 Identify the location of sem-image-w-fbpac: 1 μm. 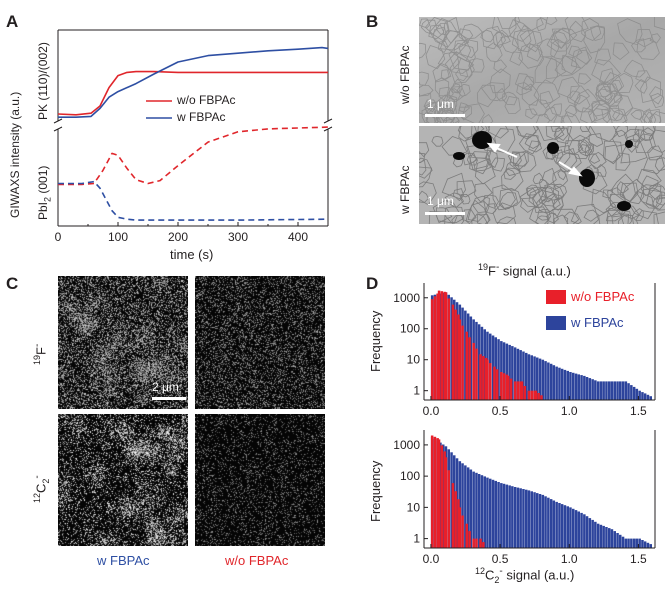
(542, 175).